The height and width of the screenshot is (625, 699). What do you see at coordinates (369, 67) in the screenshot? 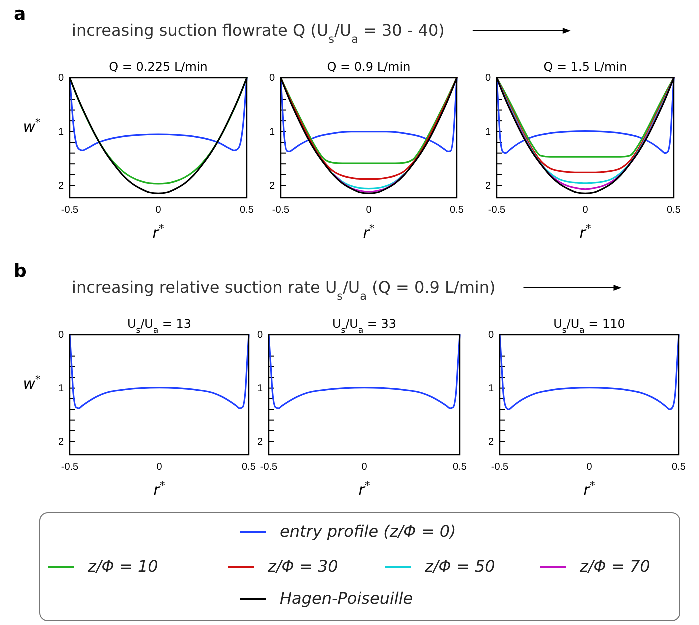
I see `chart-title: Q = 0.9 L/min` at bounding box center [369, 67].